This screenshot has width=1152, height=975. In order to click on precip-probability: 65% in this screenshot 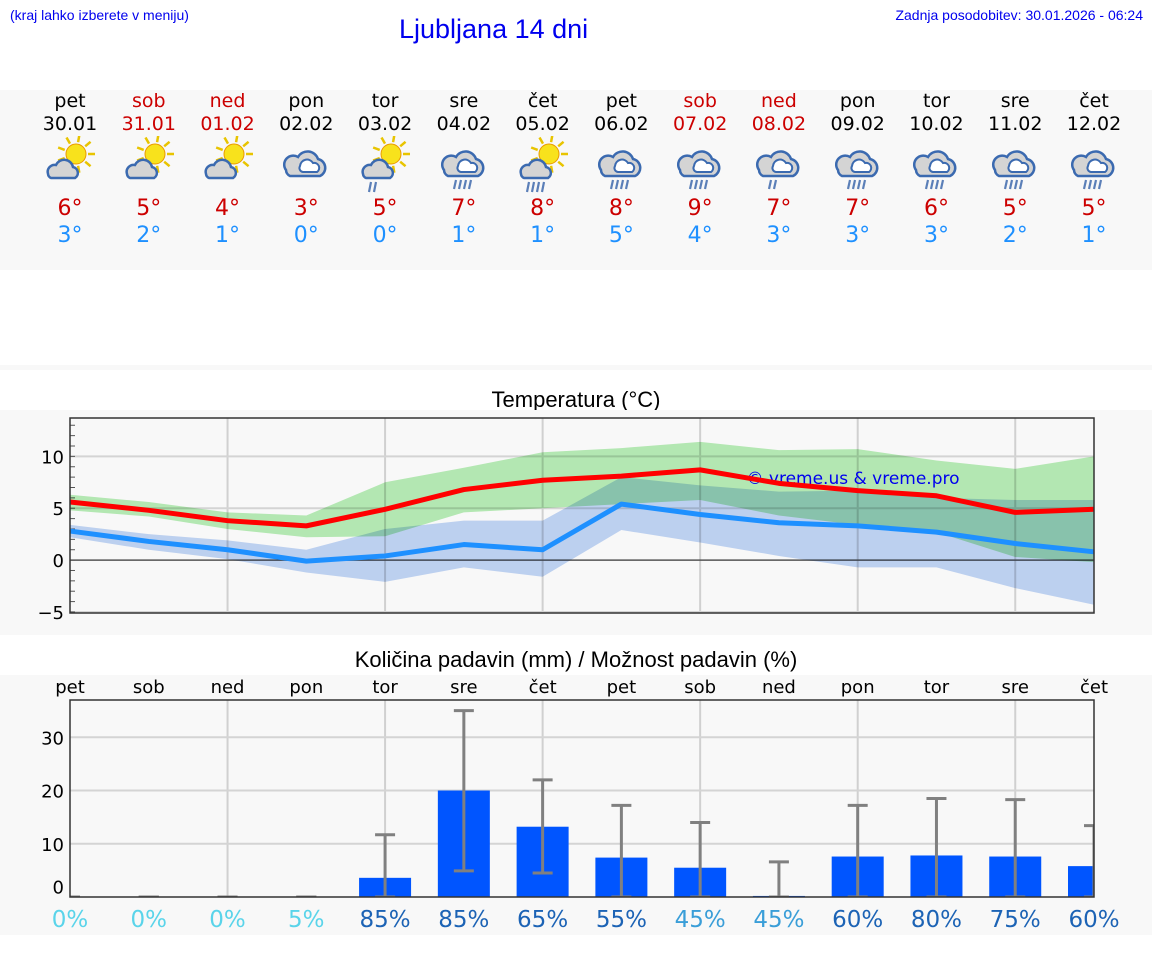, I will do `click(542, 920)`.